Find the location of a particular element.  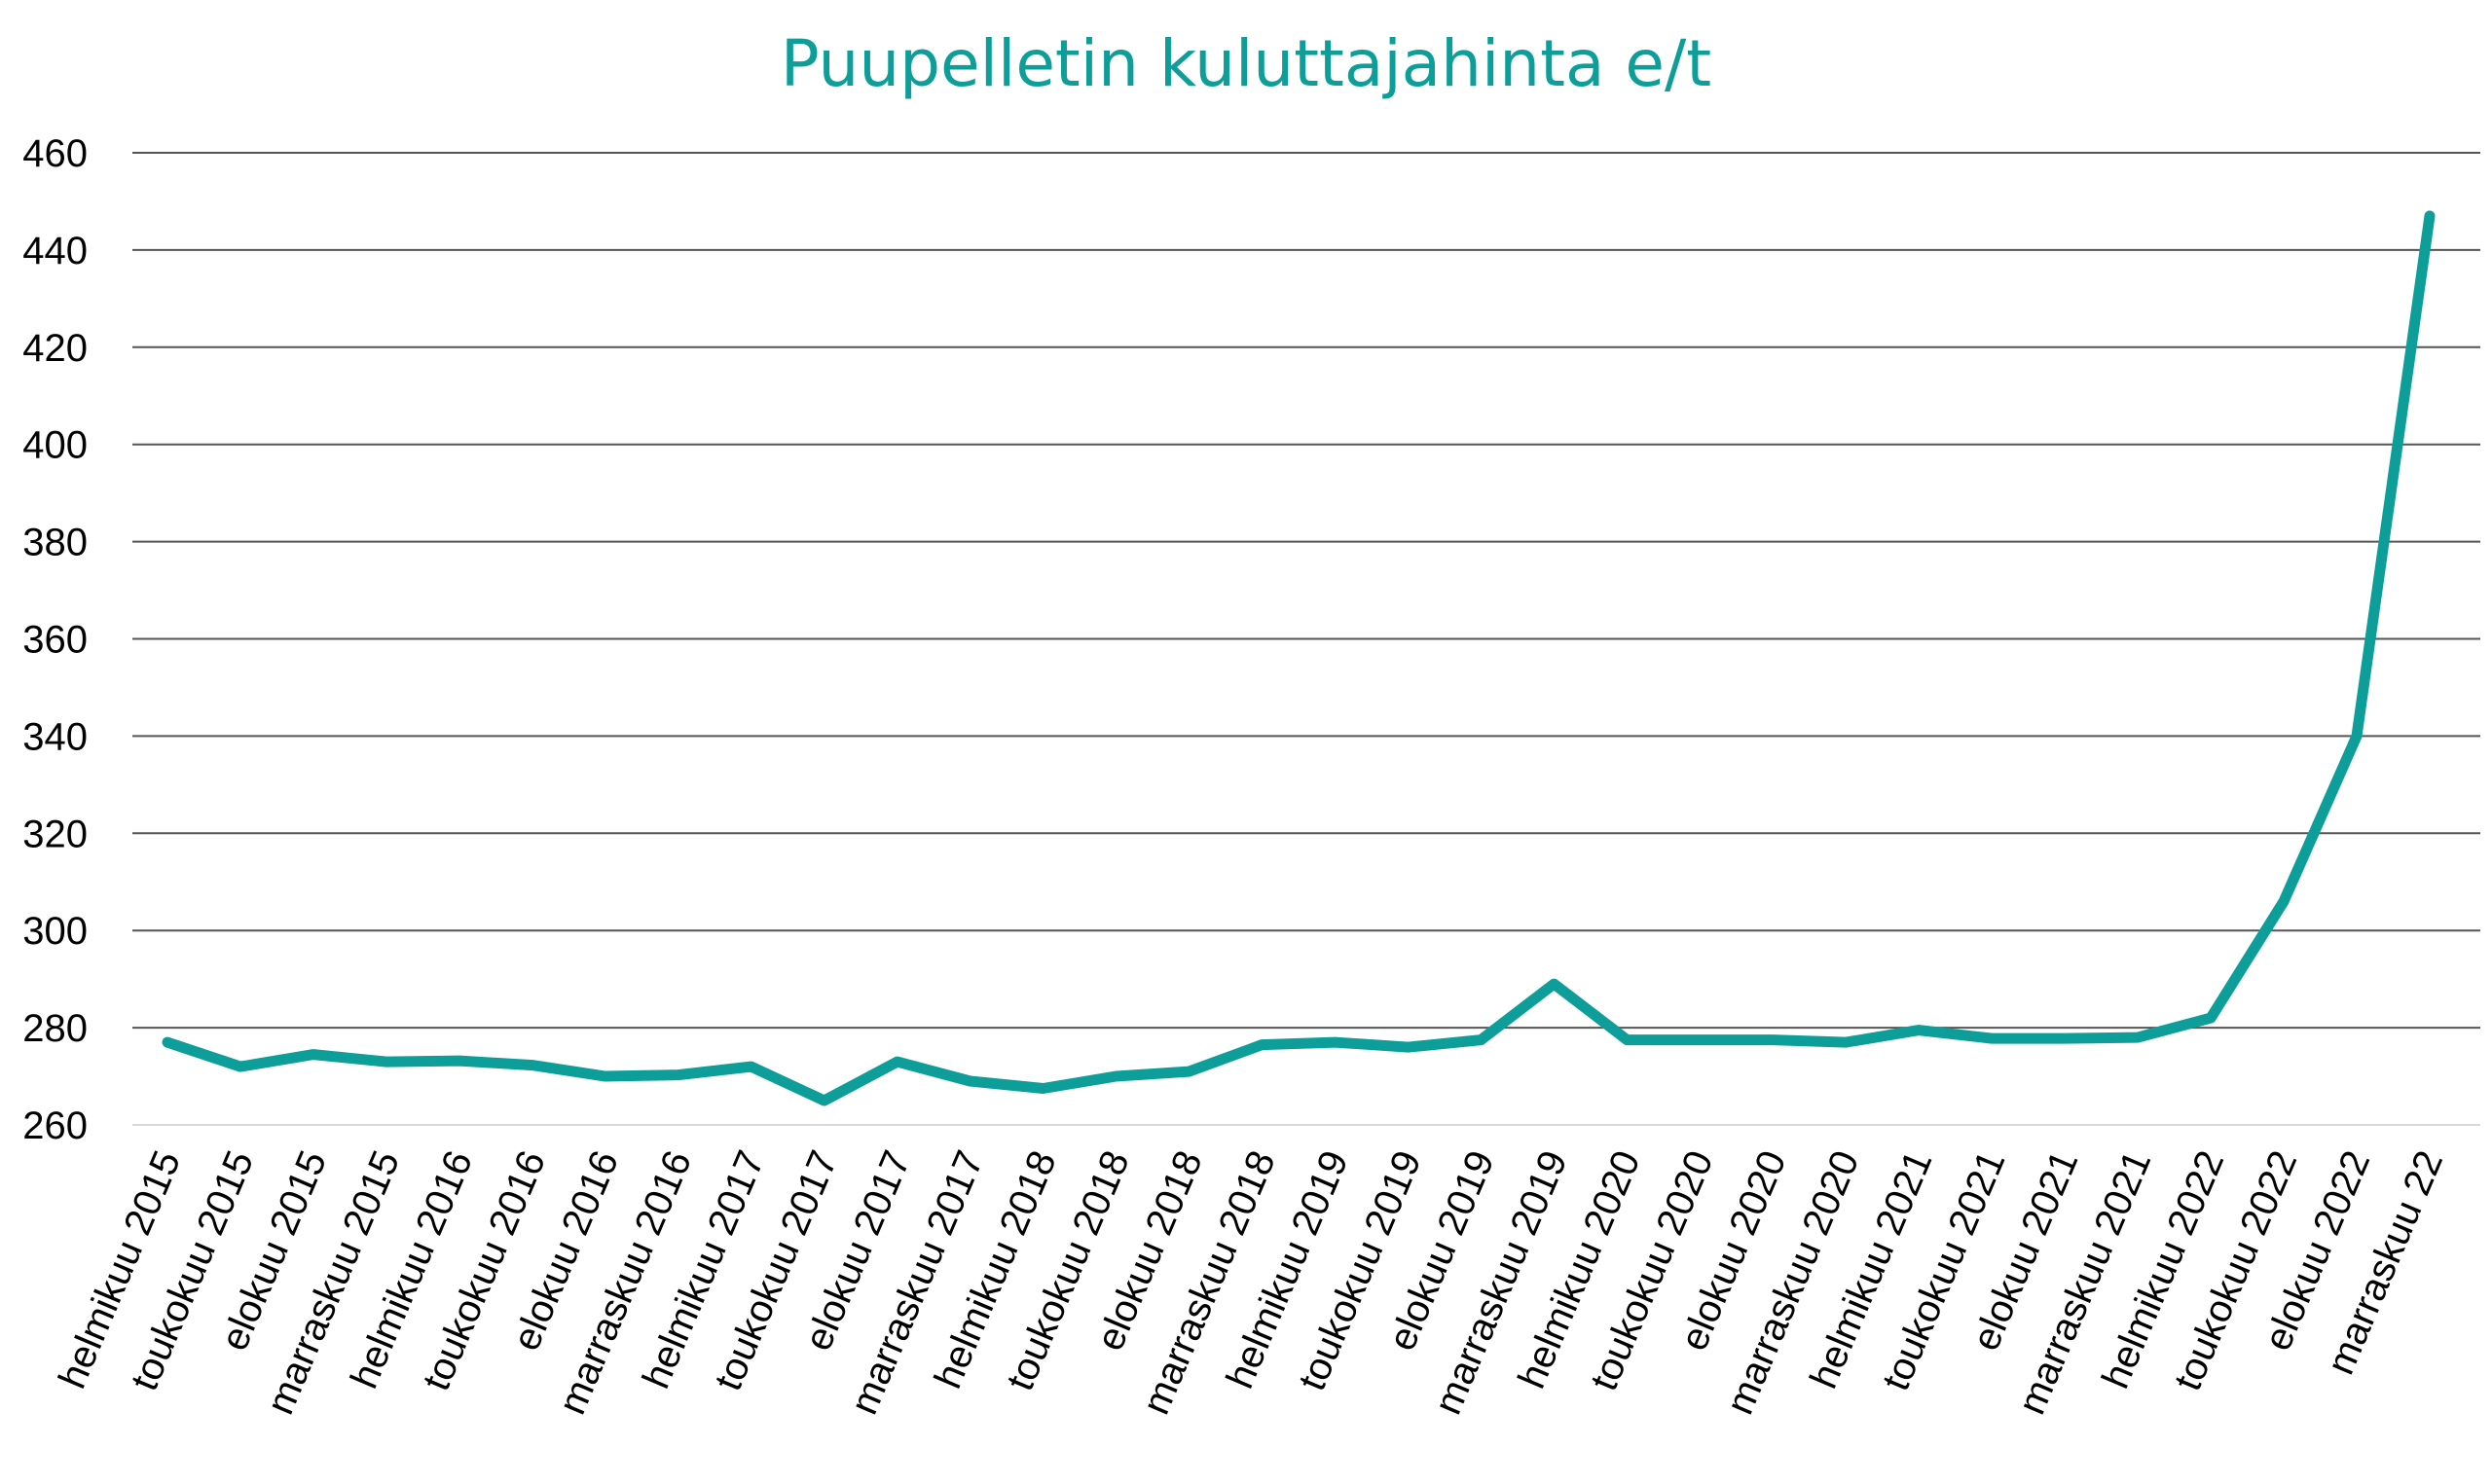

y-tick-label: 360 is located at coordinates (55, 640).